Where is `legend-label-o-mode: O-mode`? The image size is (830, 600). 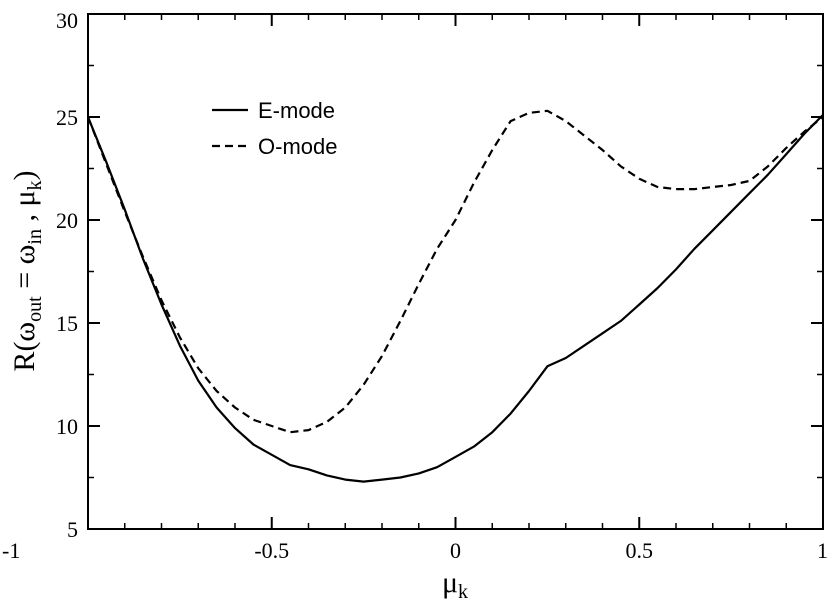
legend-label-o-mode: O-mode is located at coordinates (297, 146).